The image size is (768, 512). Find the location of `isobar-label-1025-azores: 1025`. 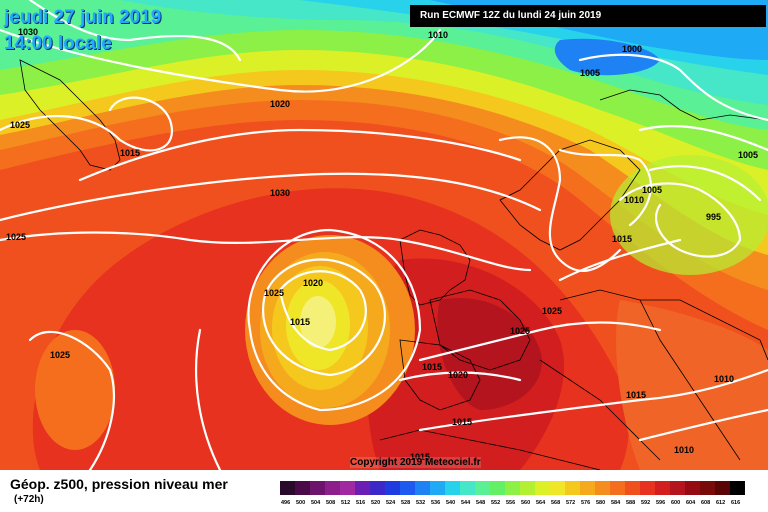

isobar-label-1025-azores: 1025 is located at coordinates (274, 293).